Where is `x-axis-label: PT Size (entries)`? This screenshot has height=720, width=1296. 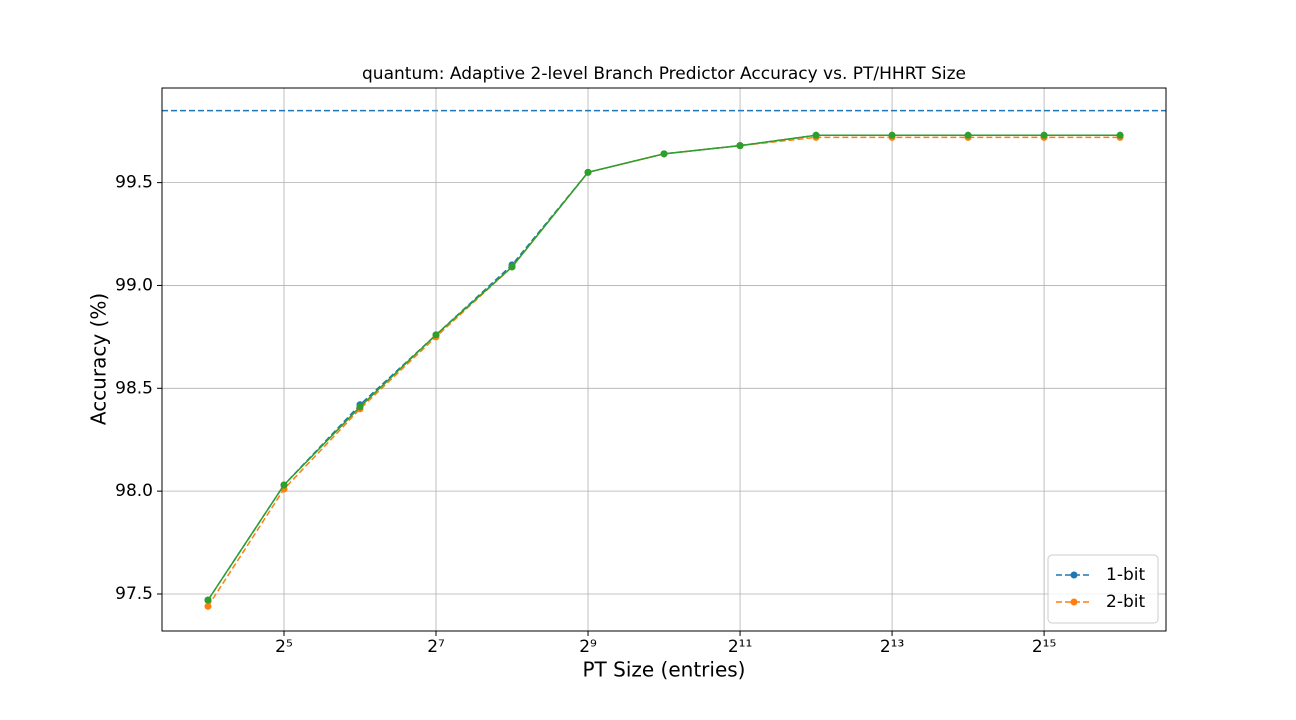 x-axis-label: PT Size (entries) is located at coordinates (664, 670).